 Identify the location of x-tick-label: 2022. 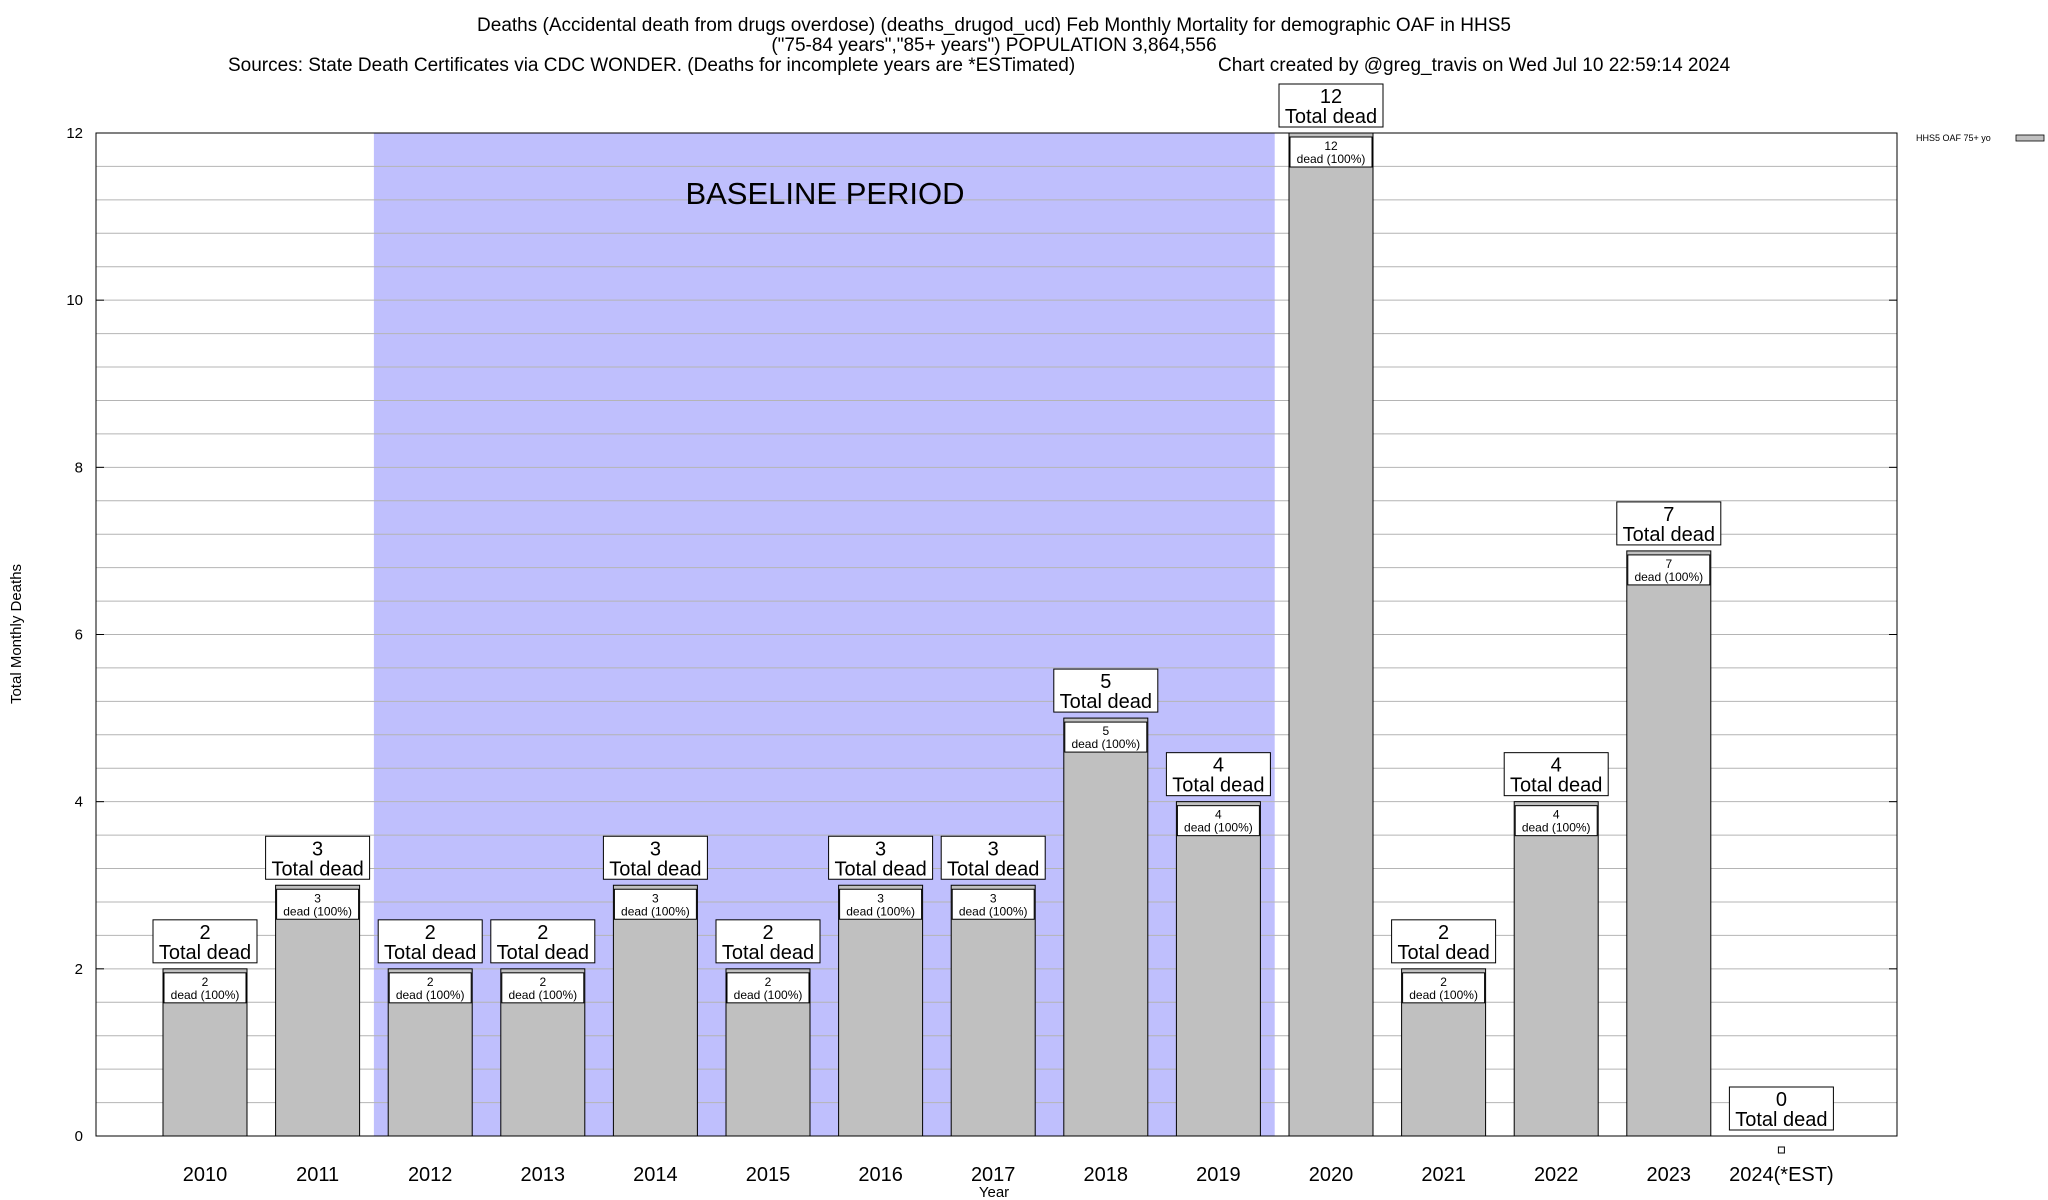
(1556, 1175).